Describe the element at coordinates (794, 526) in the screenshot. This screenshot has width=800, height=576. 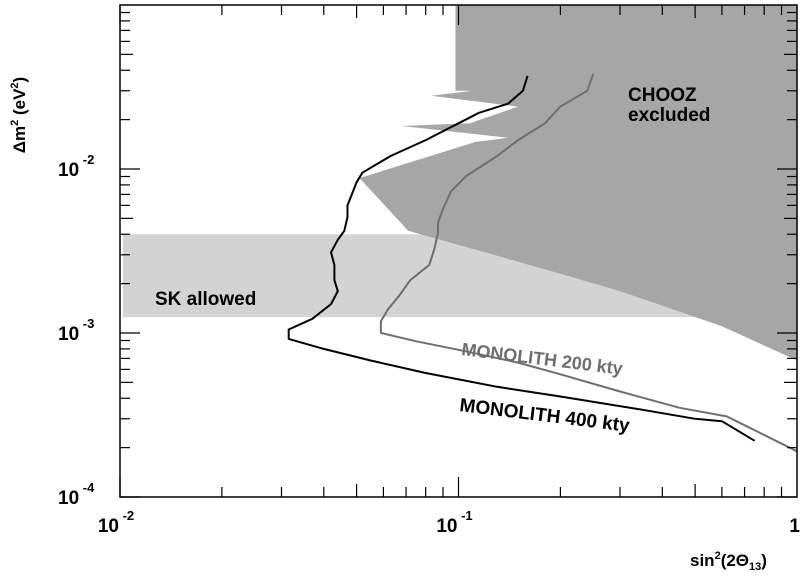
I see `x-tick-label: 1` at that location.